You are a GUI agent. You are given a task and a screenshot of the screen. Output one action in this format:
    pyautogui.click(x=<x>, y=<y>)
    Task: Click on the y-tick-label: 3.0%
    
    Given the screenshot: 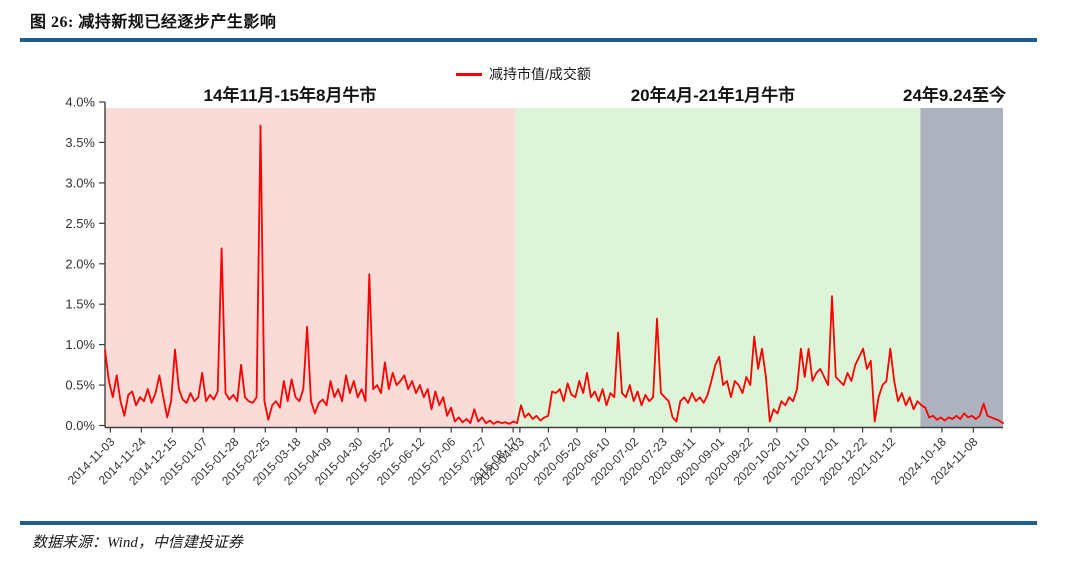 What is the action you would take?
    pyautogui.click(x=80, y=182)
    